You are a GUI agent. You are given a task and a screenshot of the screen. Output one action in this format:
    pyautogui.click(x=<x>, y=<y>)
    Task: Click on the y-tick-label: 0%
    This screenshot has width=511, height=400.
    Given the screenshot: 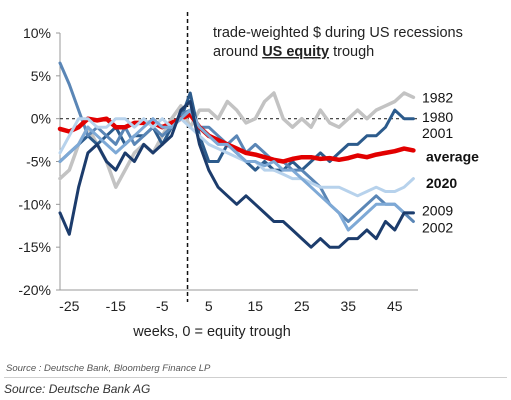 What is the action you would take?
    pyautogui.click(x=41, y=119)
    